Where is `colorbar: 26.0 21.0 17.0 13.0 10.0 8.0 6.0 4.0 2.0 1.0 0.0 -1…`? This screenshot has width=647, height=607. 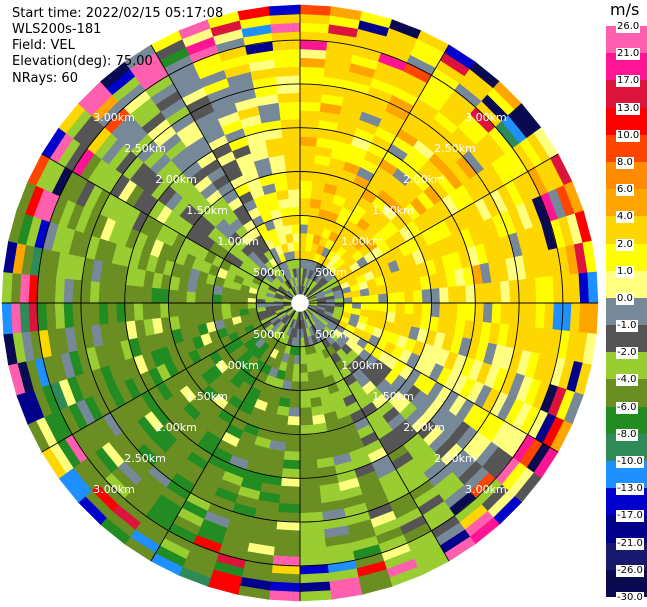
colorbar: 26.0 21.0 17.0 13.0 10.0 8.0 6.0 4.0 2.0 1.0 0.0 -1… is located at coordinates (626, 312).